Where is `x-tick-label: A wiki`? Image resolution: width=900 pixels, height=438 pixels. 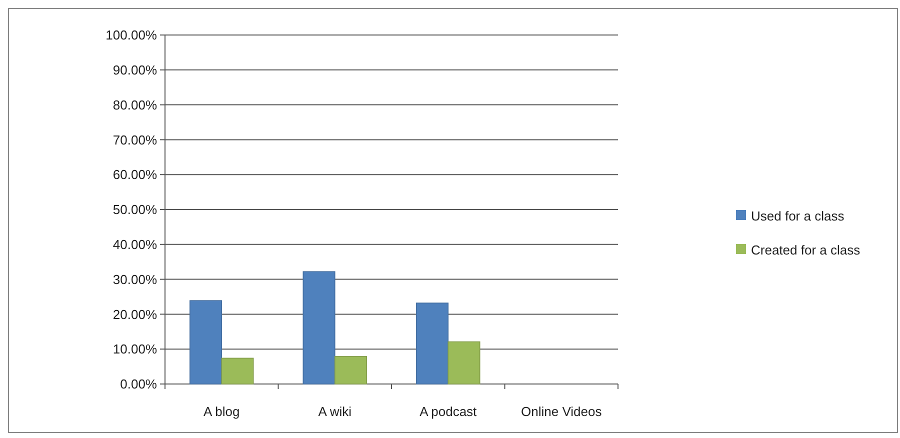 x-tick-label: A wiki is located at coordinates (335, 411).